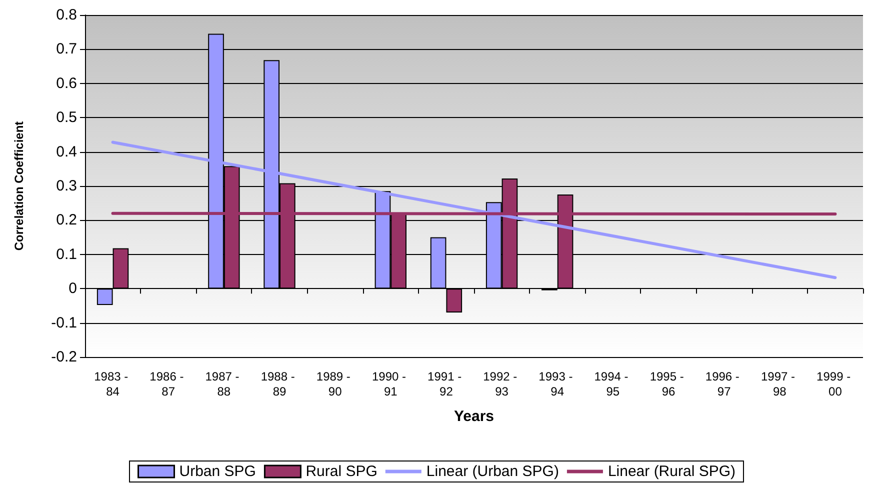 Image resolution: width=873 pixels, height=486 pixels. I want to click on x-tick-label: 1987 - 88, so click(224, 384).